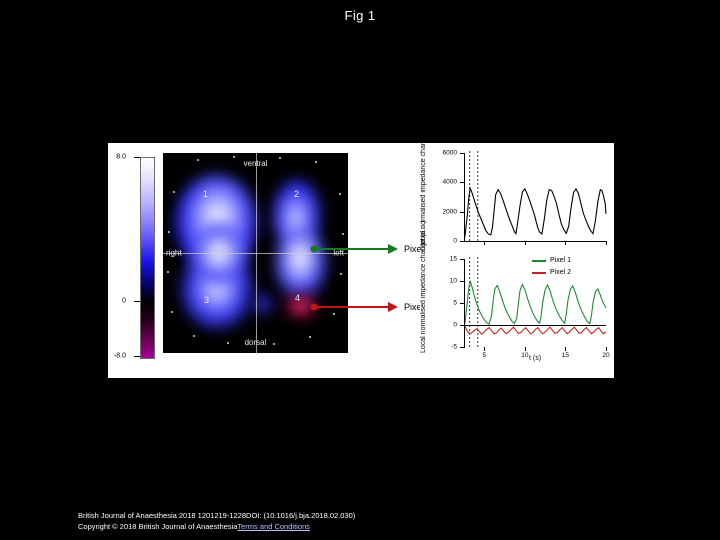 The height and width of the screenshot is (540, 720). I want to click on colorbar-max-label: 8.0, so click(121, 157).